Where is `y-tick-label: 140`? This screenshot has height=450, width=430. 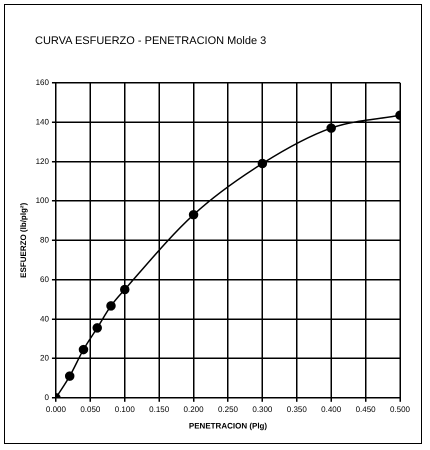 y-tick-label: 140 is located at coordinates (43, 121).